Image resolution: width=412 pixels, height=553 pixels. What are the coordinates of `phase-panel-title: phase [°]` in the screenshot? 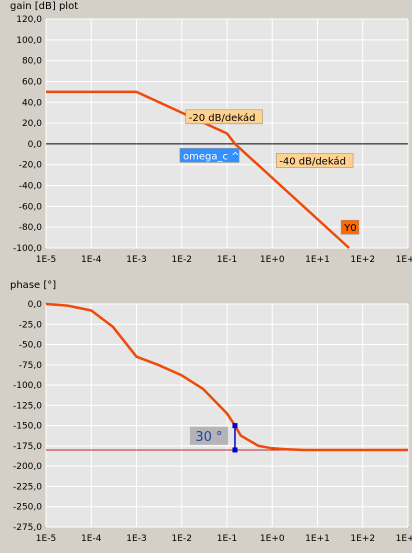 It's located at (33, 285).